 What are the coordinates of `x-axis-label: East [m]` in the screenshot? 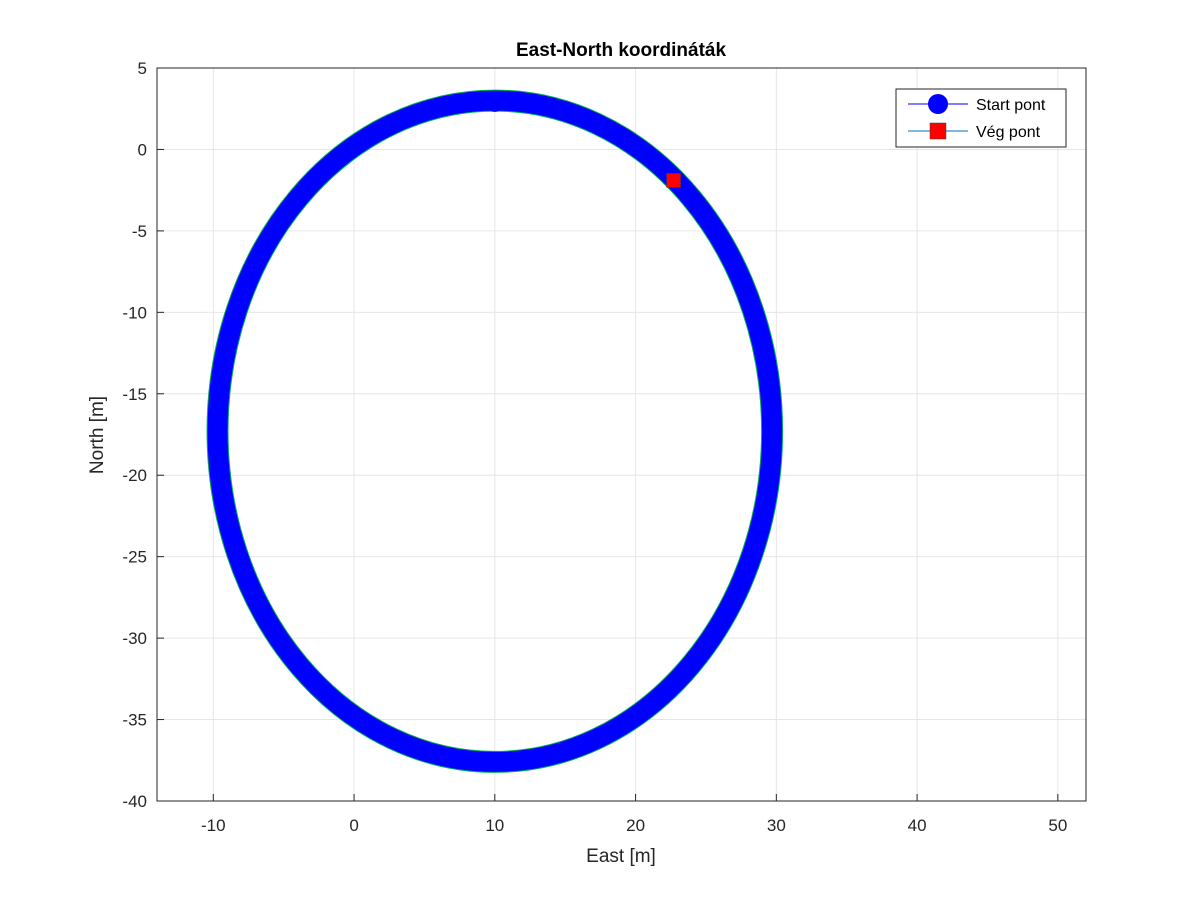 It's located at (621, 856).